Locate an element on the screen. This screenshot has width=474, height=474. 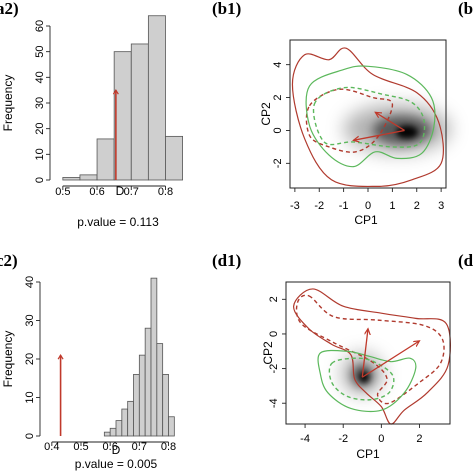
x-tick-label: -1 is located at coordinates (344, 206).